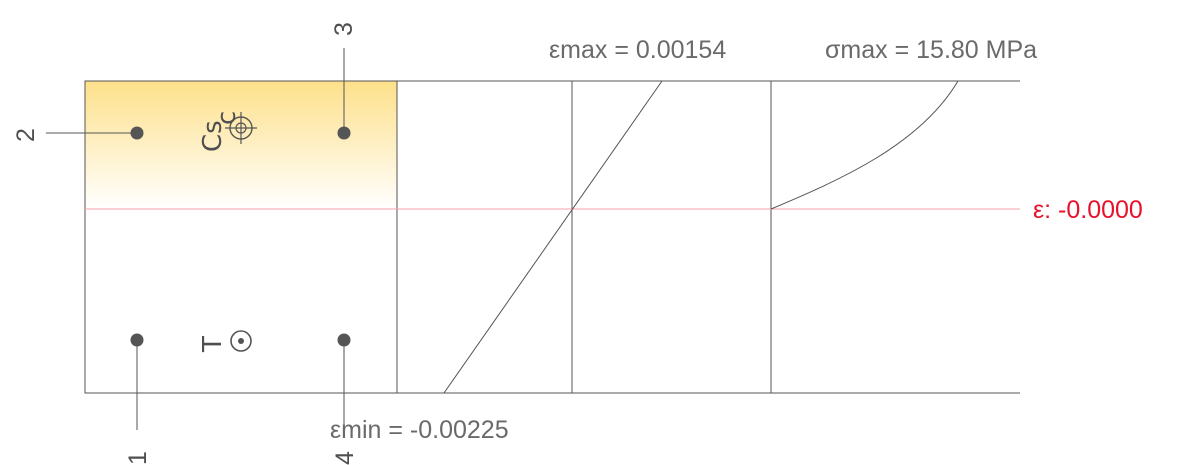 The image size is (1184, 465). Describe the element at coordinates (637, 50) in the screenshot. I see `eps-max-label: εmax = 0.00154` at that location.